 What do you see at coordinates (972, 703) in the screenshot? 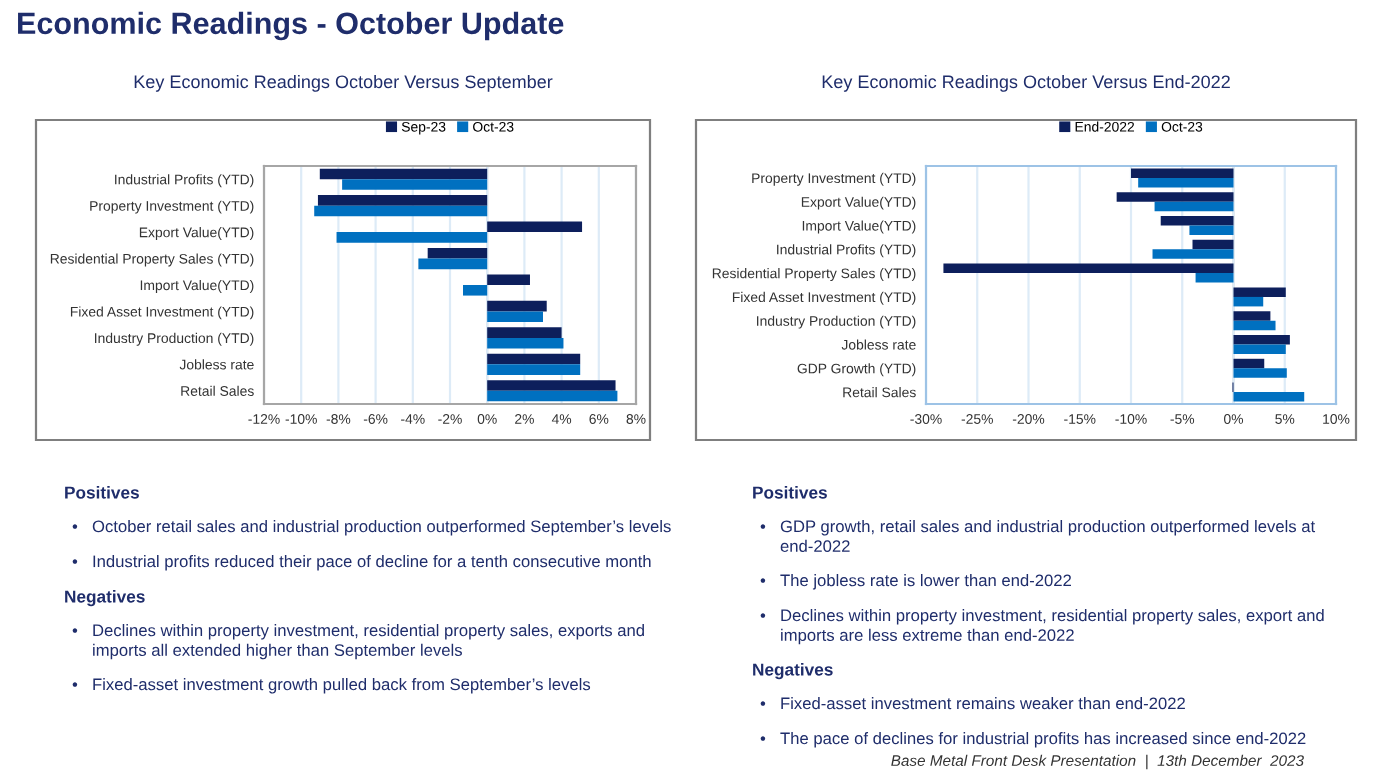
I see `text: • Fixed-asset investment remains weaker than end-2022` at bounding box center [972, 703].